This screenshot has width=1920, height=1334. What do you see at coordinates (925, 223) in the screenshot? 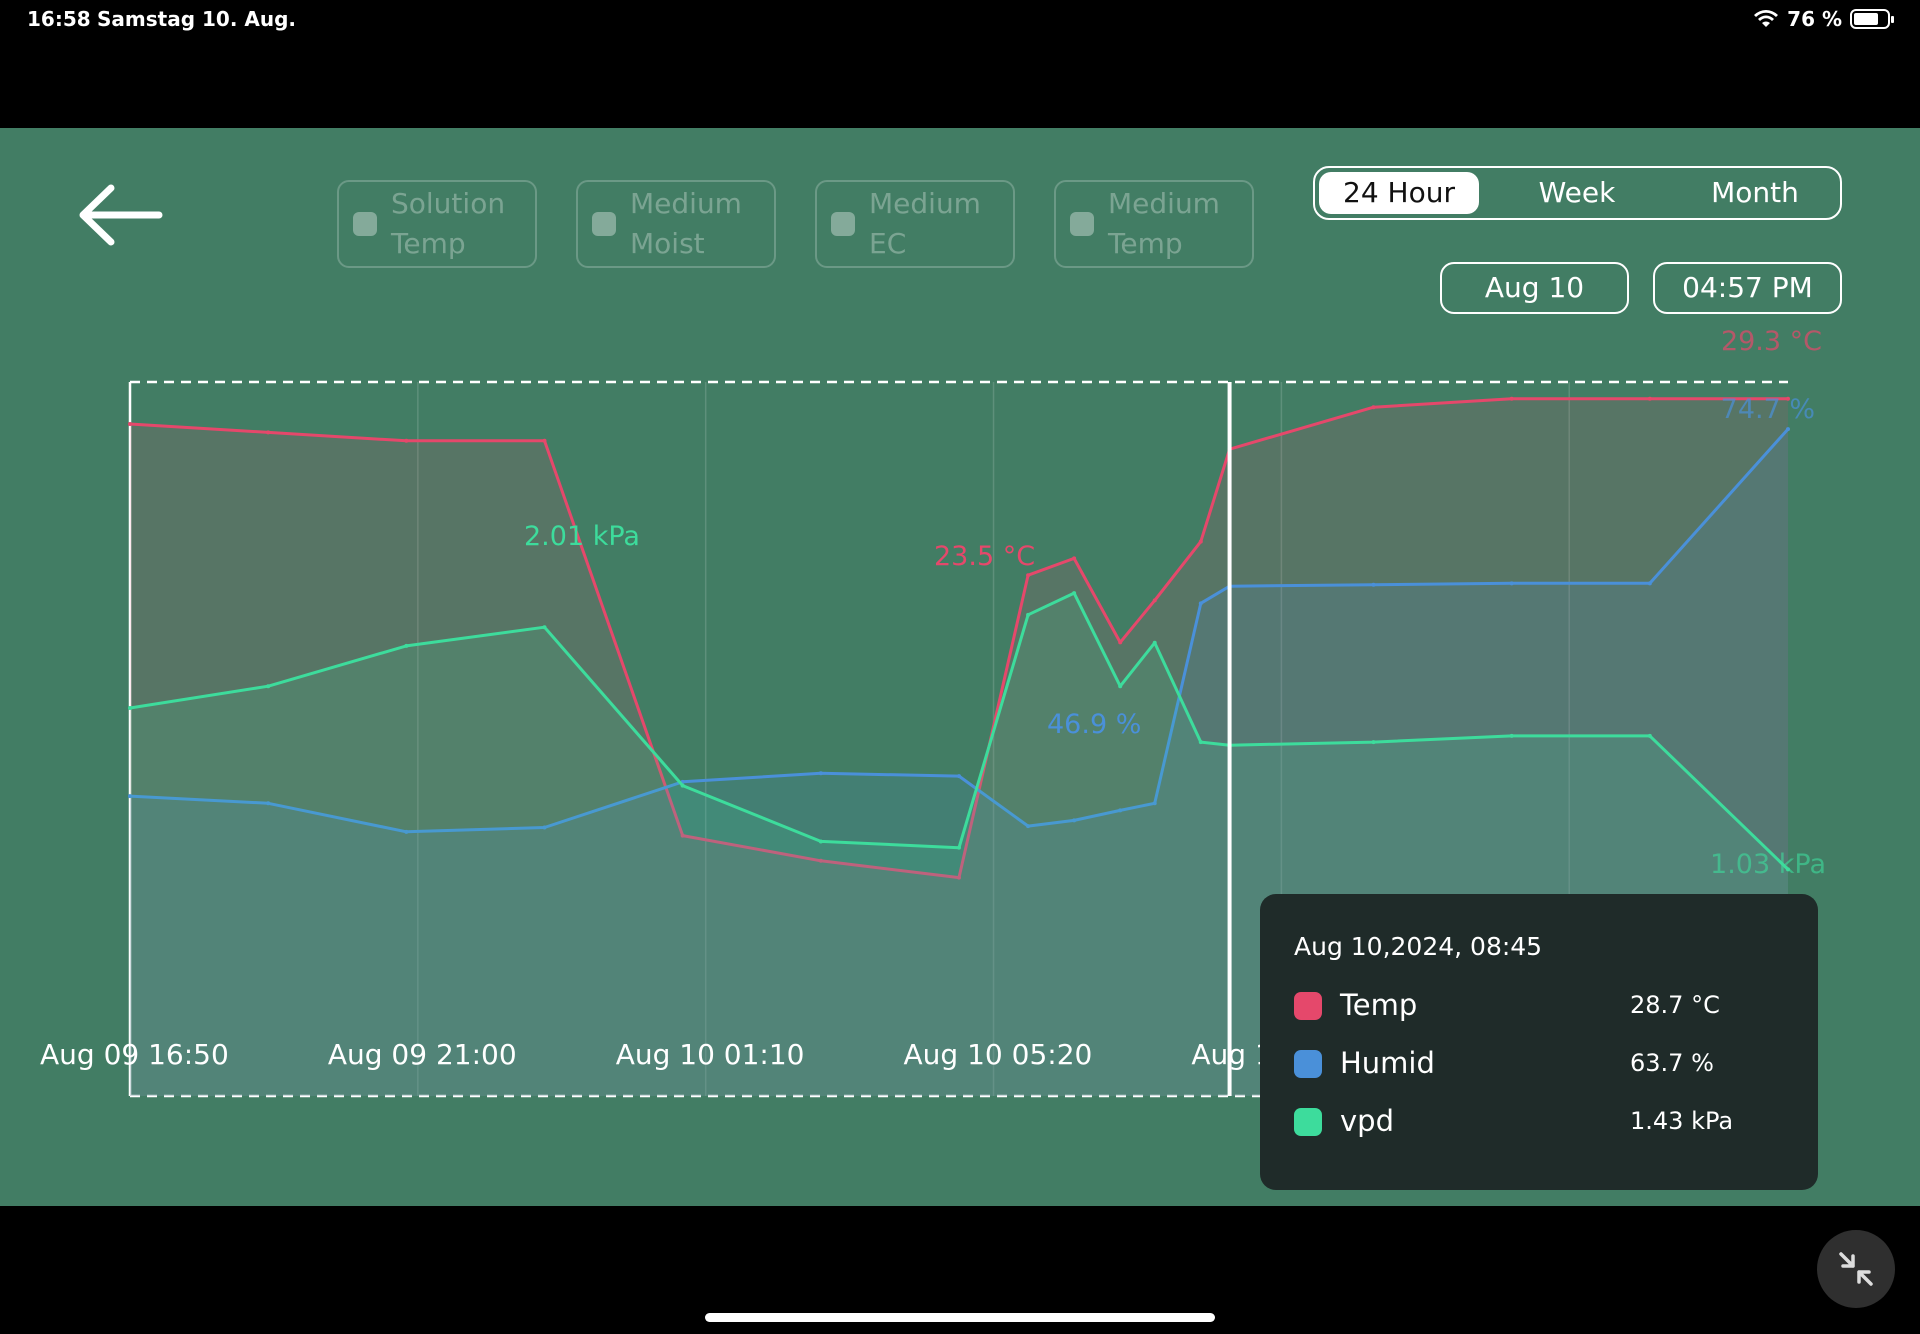
I see `chip-label: Medium EC` at bounding box center [925, 223].